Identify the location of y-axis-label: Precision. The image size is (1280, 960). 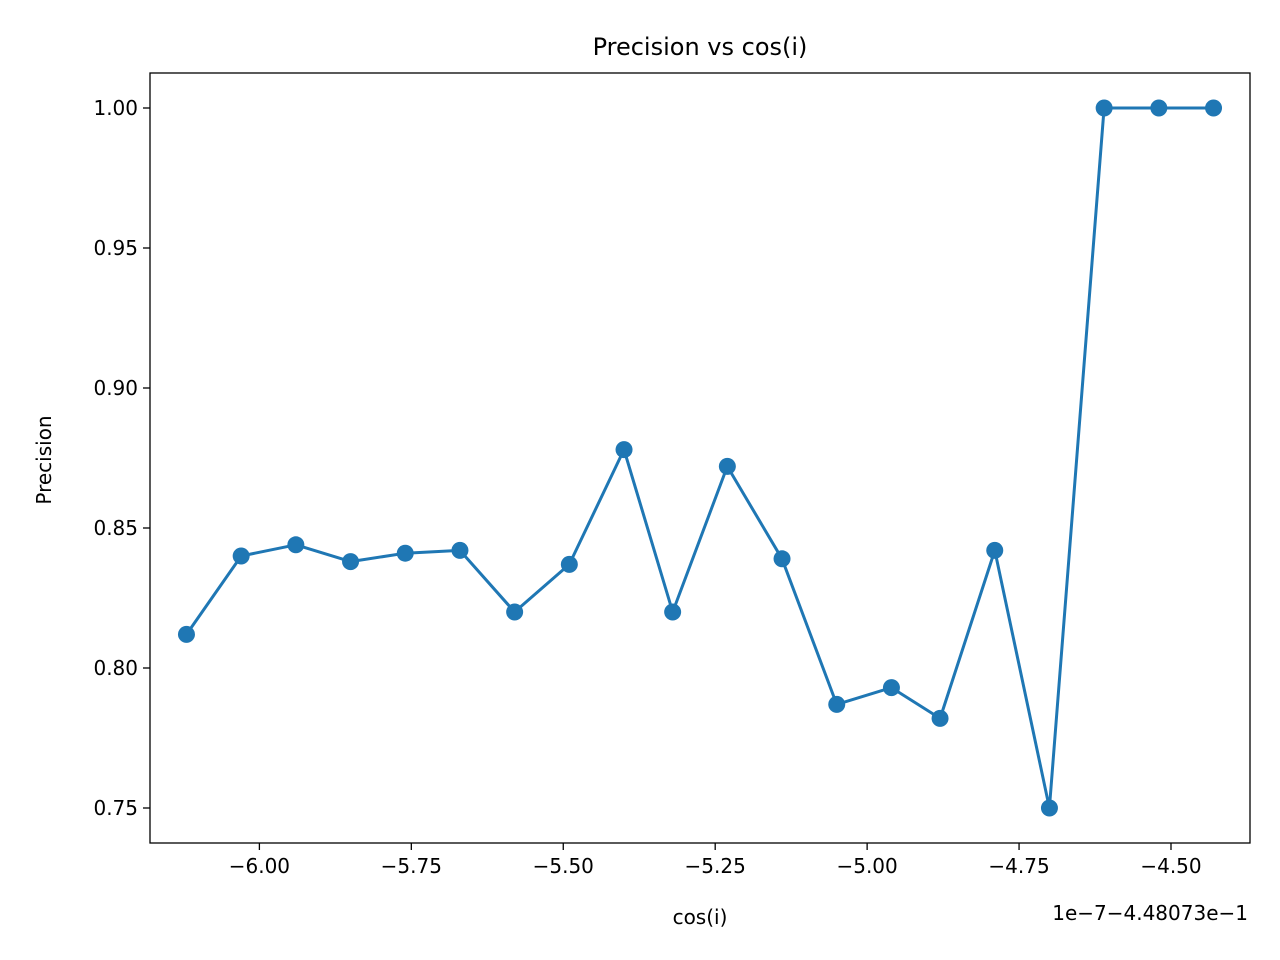
(44, 459).